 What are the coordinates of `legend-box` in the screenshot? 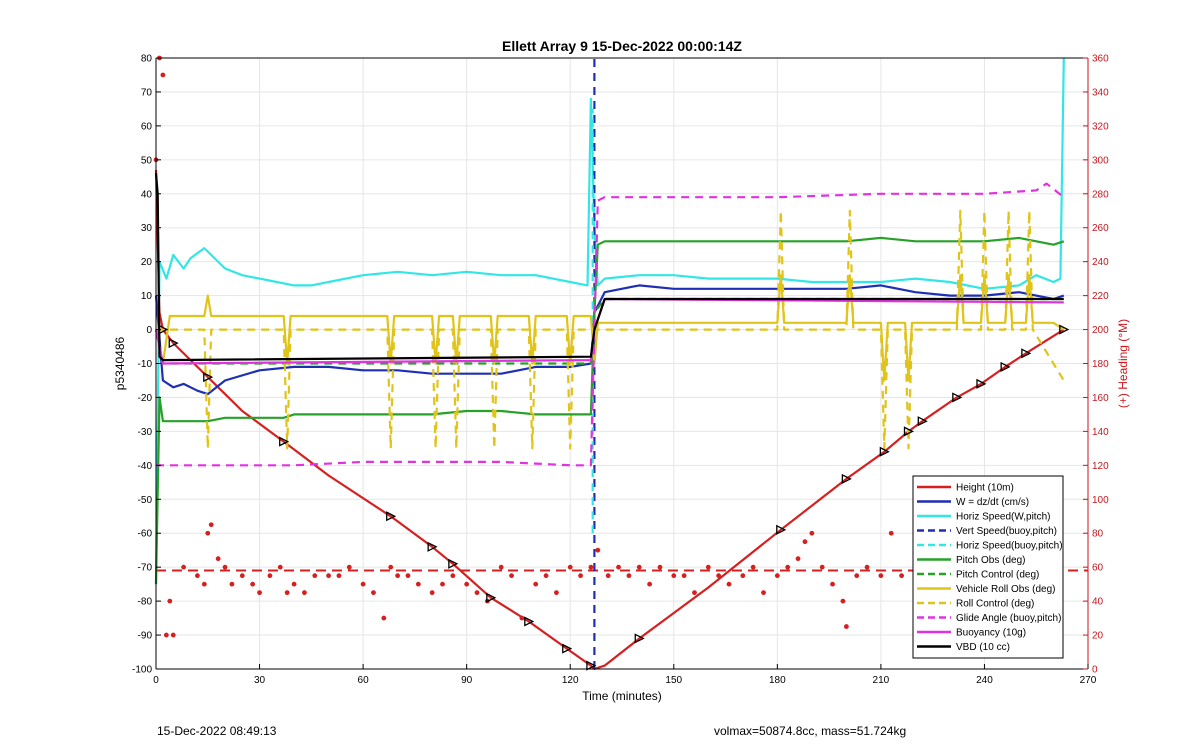 It's located at (988, 567).